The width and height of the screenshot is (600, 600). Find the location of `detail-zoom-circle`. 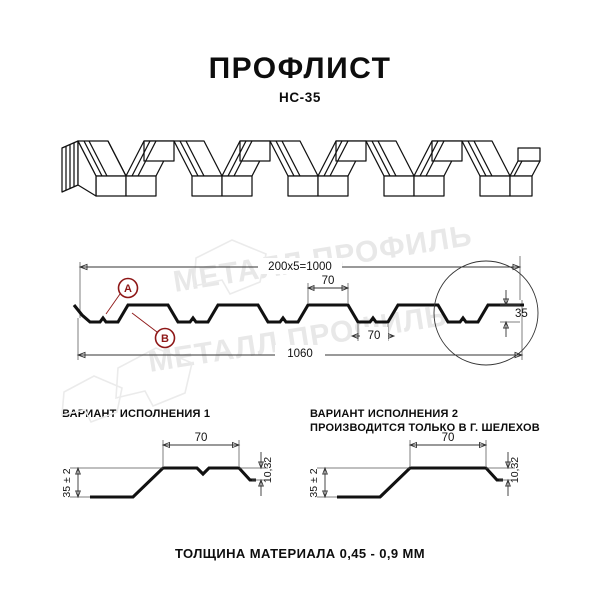

detail-zoom-circle is located at coordinates (486, 313).